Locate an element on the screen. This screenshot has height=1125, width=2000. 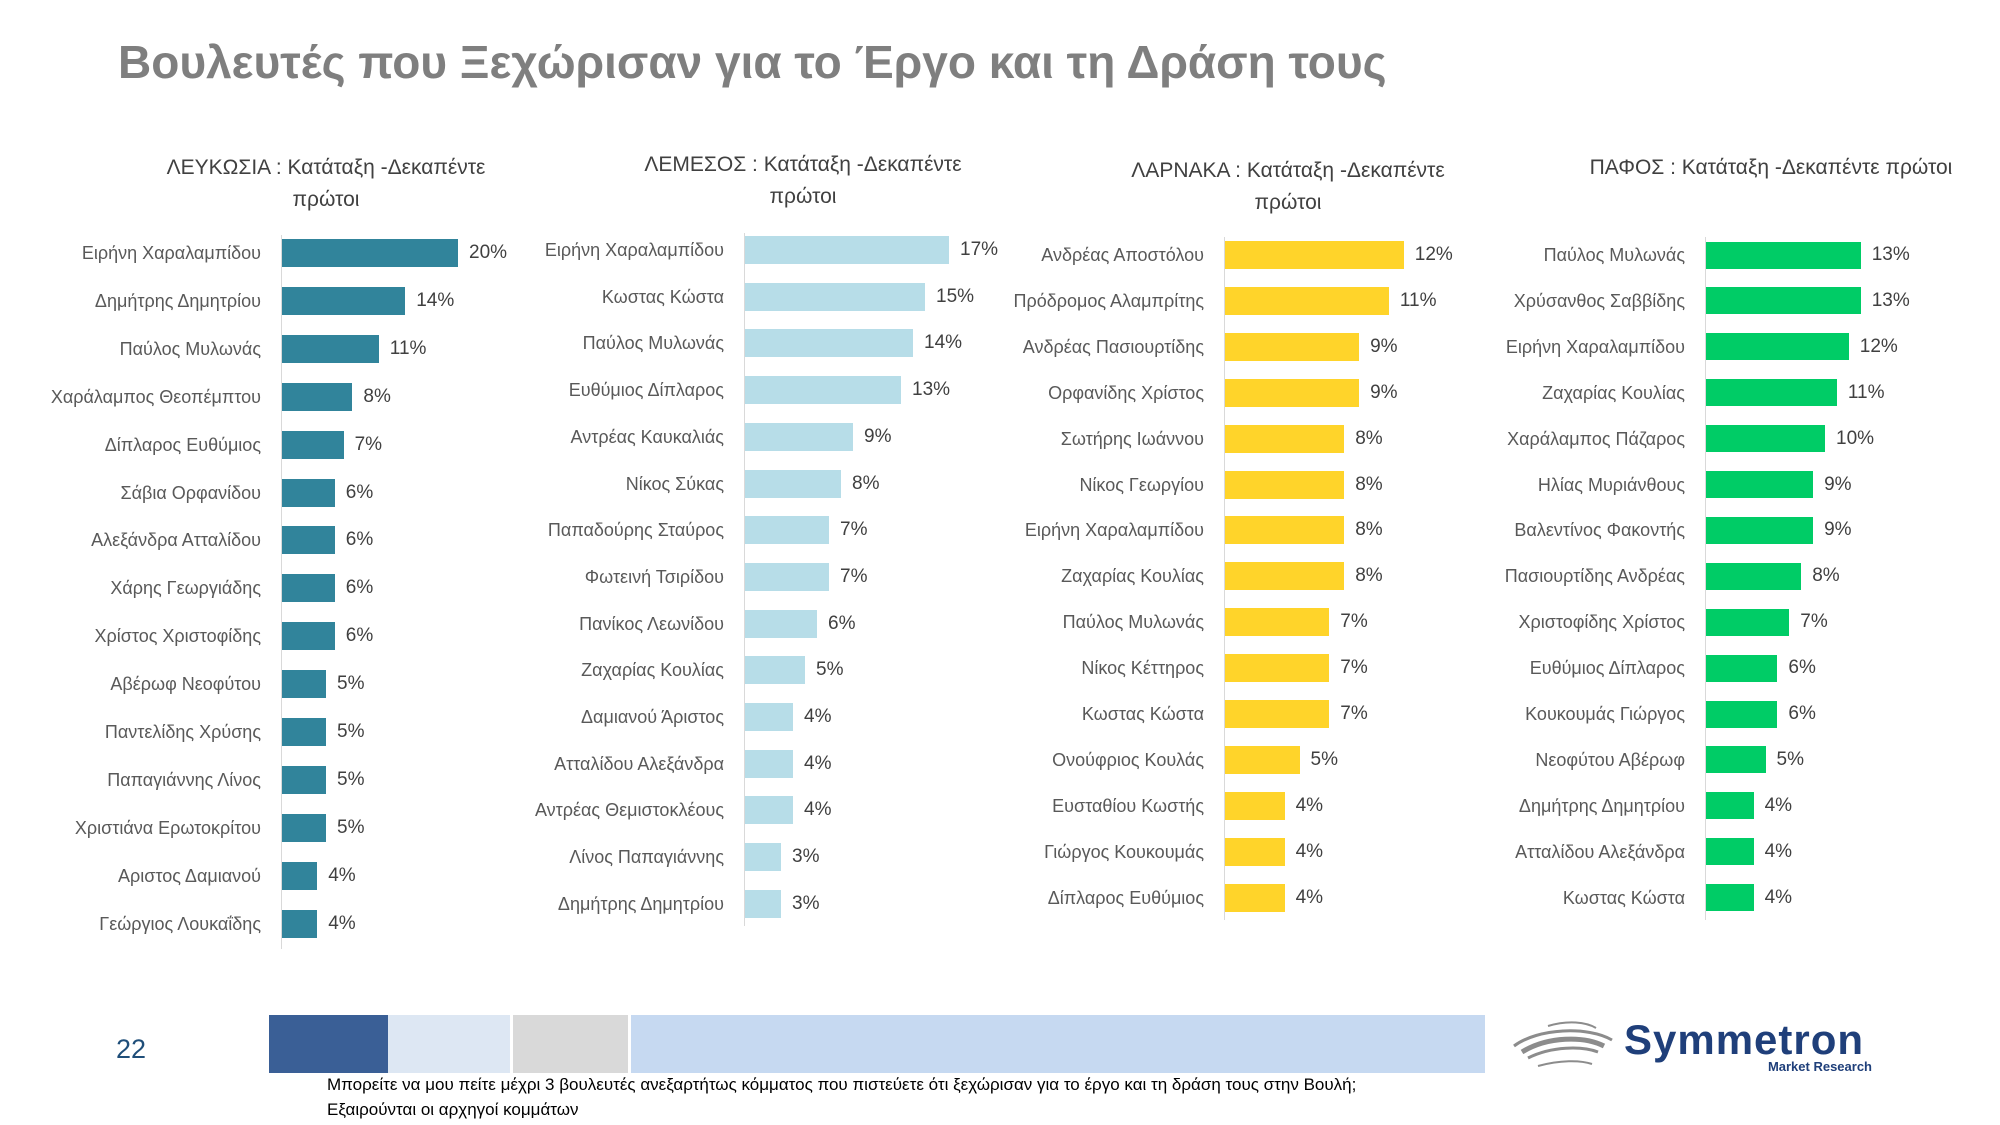
larnaca-value-label: 5% is located at coordinates (1324, 759).